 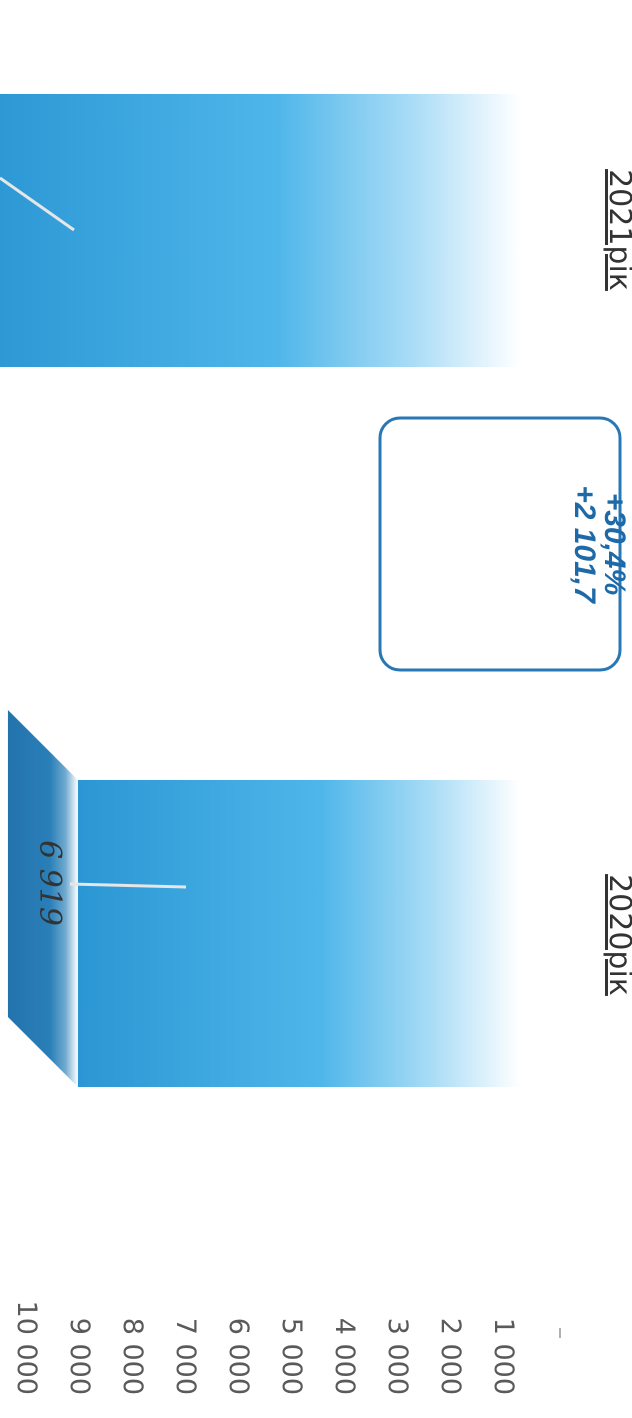 I want to click on category-label: 2021рік, so click(x=617, y=230).